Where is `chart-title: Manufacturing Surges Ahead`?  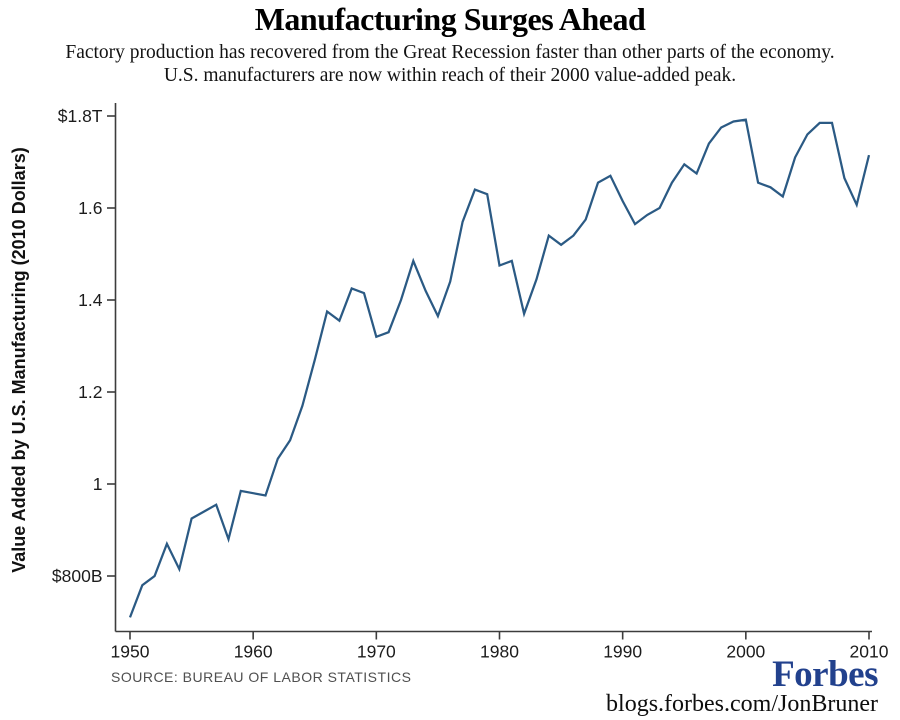
chart-title: Manufacturing Surges Ahead is located at coordinates (450, 19).